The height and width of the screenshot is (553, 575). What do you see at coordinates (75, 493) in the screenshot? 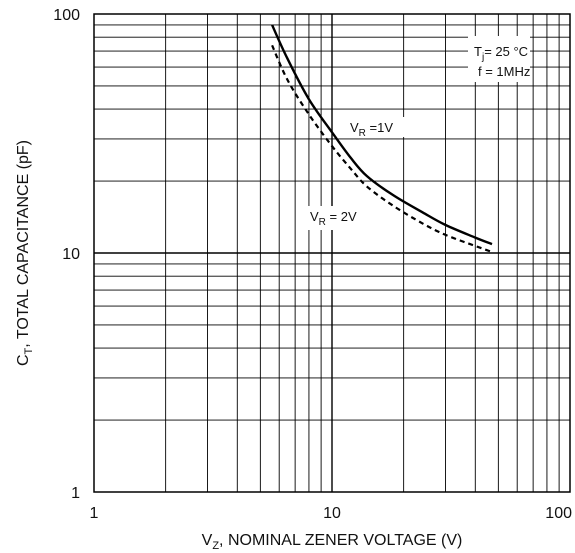
I see `y-tick-label: 1` at bounding box center [75, 493].